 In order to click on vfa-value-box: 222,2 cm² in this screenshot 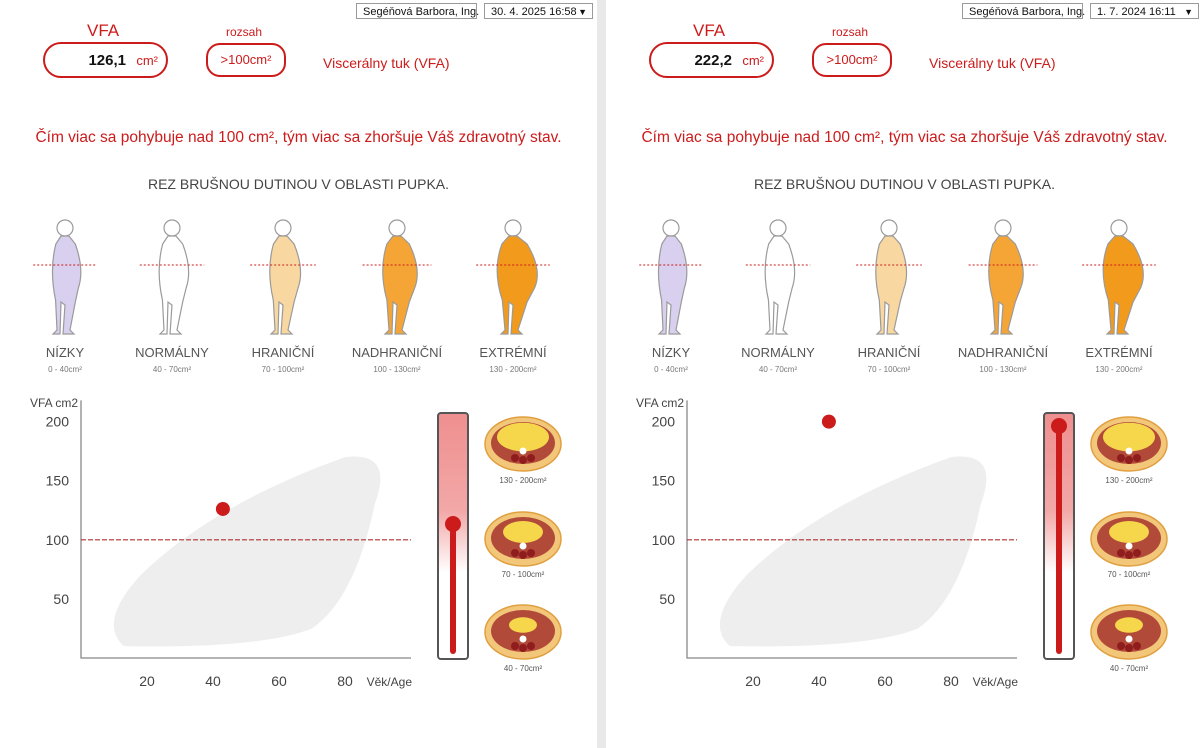, I will do `click(711, 60)`.